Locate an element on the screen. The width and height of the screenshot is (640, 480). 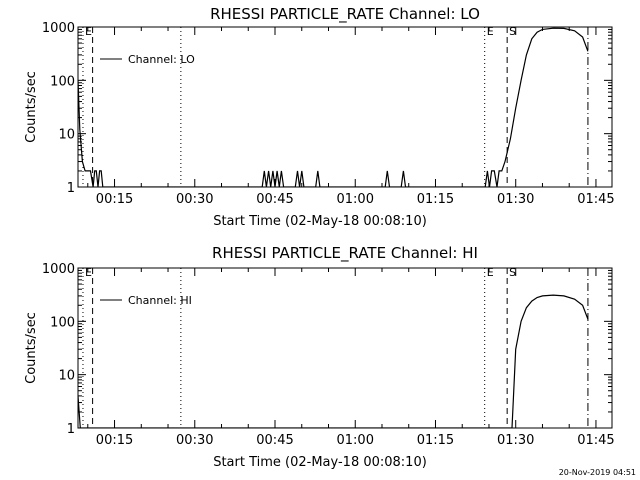
chart-0-y-axis-label: Counts/sec is located at coordinates (31, 107).